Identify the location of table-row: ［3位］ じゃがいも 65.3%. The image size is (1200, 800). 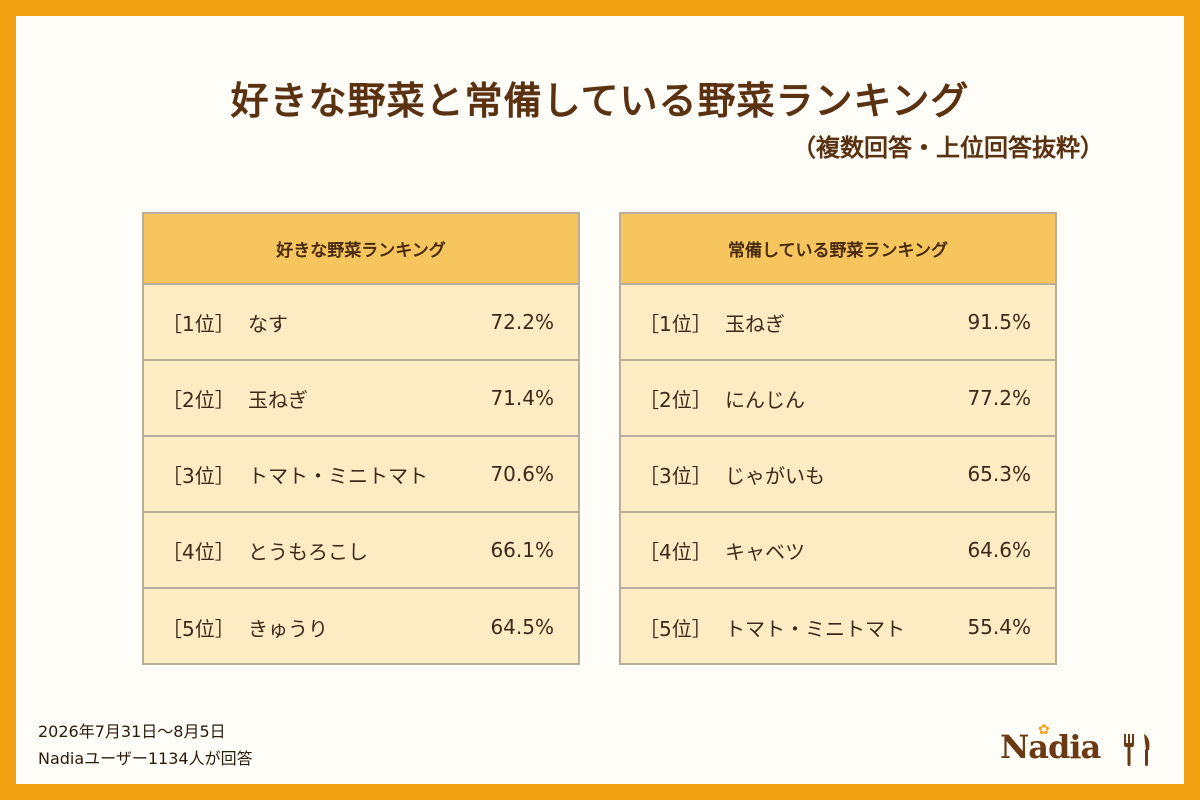
(838, 475).